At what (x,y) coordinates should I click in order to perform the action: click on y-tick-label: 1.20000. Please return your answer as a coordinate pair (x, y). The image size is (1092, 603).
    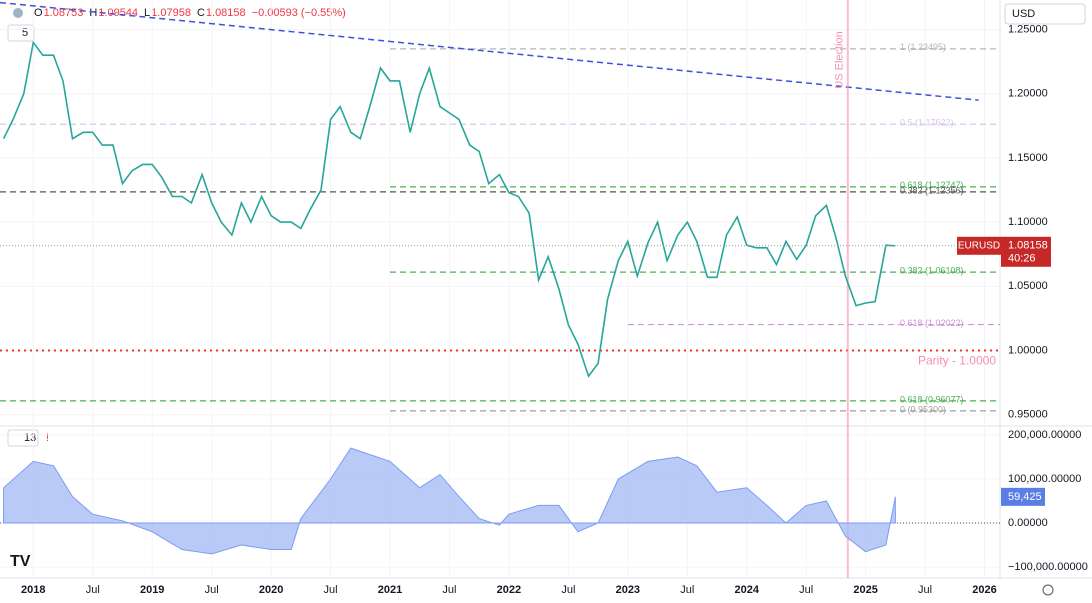
    Looking at the image, I should click on (1028, 94).